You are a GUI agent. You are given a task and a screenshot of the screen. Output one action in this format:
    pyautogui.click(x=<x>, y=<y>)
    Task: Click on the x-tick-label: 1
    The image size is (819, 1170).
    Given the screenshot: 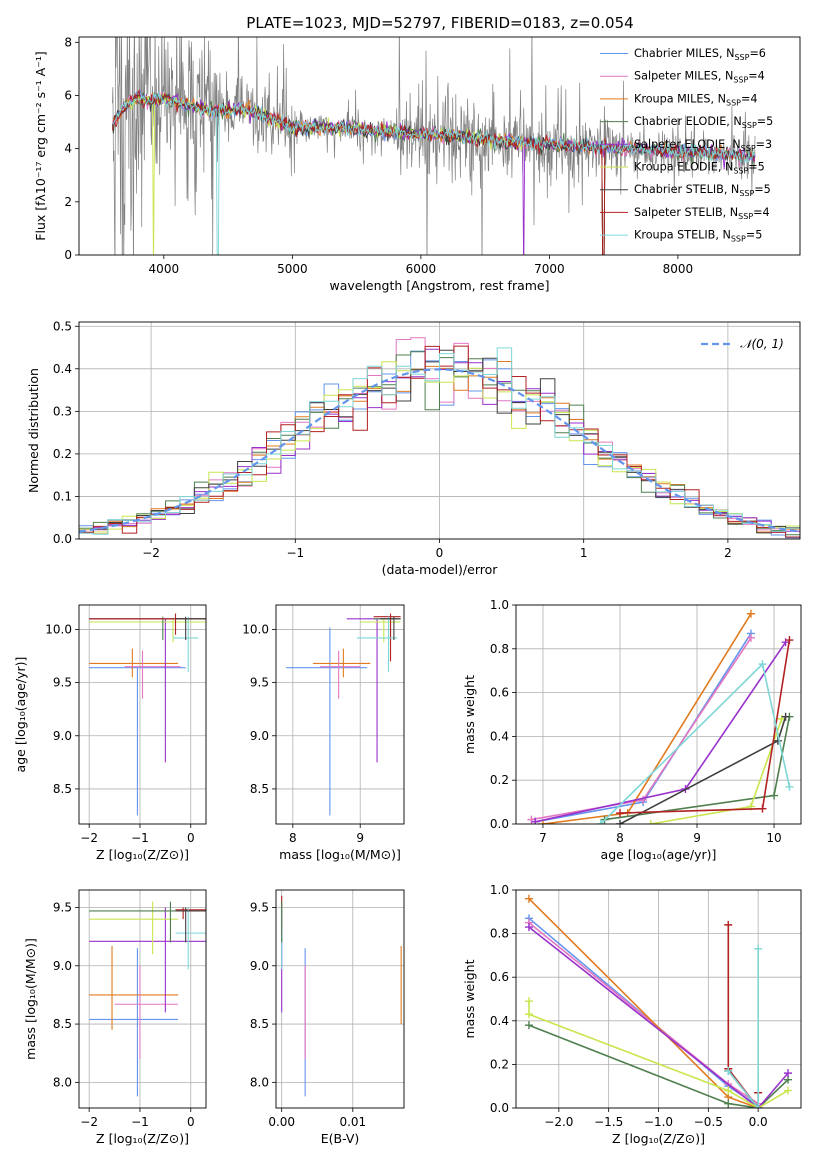 What is the action you would take?
    pyautogui.click(x=584, y=553)
    